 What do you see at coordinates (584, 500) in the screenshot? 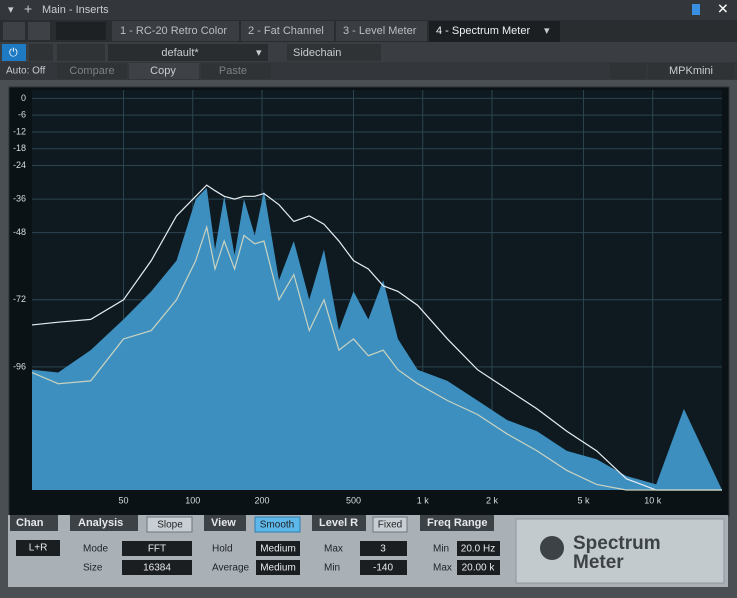
I see `x-tick-label: 5 k` at bounding box center [584, 500].